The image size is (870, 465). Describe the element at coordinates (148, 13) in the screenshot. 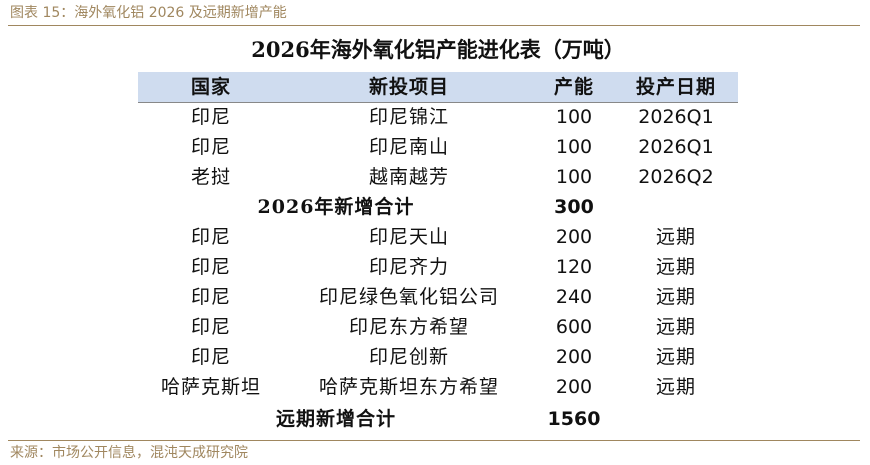

I see `figure-title: 图表 15：海外氧化铝 2026 及远期新增产能` at that location.